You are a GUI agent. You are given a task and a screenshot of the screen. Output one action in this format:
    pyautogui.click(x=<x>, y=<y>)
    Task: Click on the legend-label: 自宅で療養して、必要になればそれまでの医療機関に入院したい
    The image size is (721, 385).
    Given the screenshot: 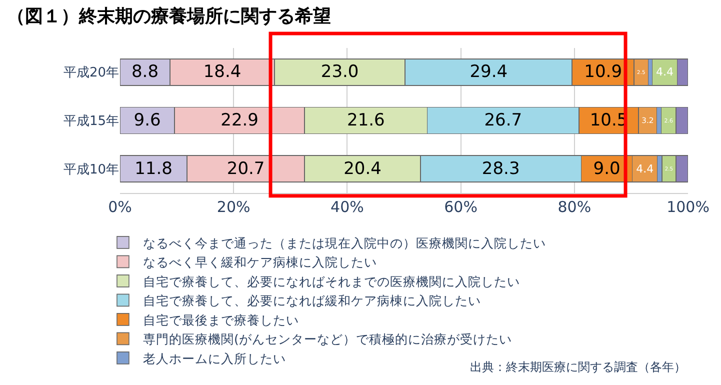 What is the action you would take?
    pyautogui.click(x=331, y=281)
    